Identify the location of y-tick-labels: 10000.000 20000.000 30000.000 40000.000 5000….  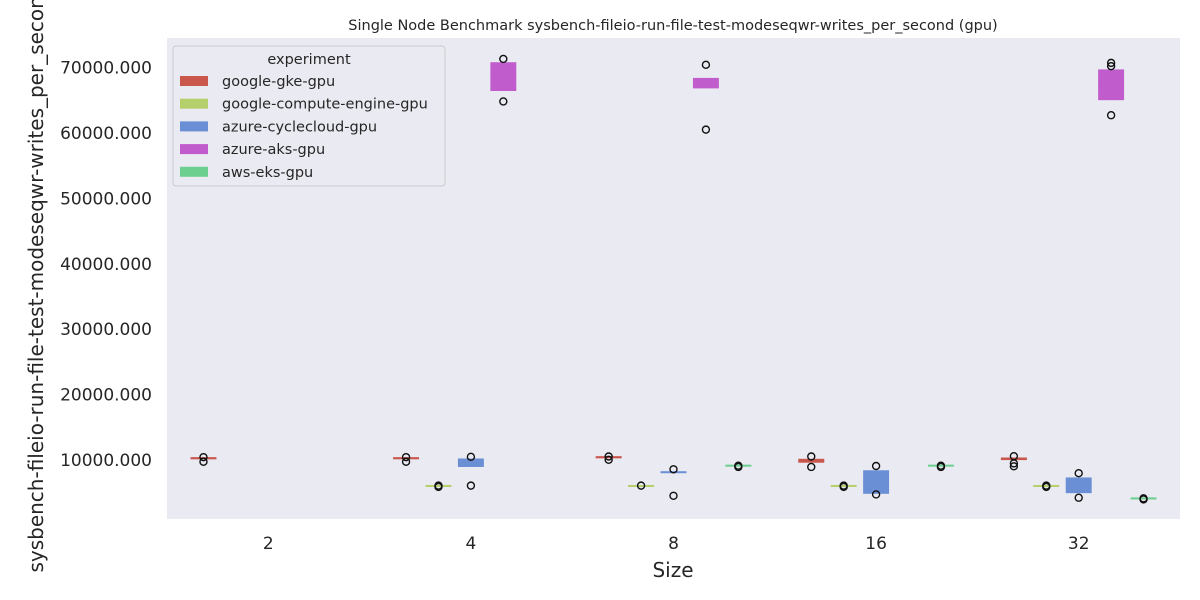
(106, 264).